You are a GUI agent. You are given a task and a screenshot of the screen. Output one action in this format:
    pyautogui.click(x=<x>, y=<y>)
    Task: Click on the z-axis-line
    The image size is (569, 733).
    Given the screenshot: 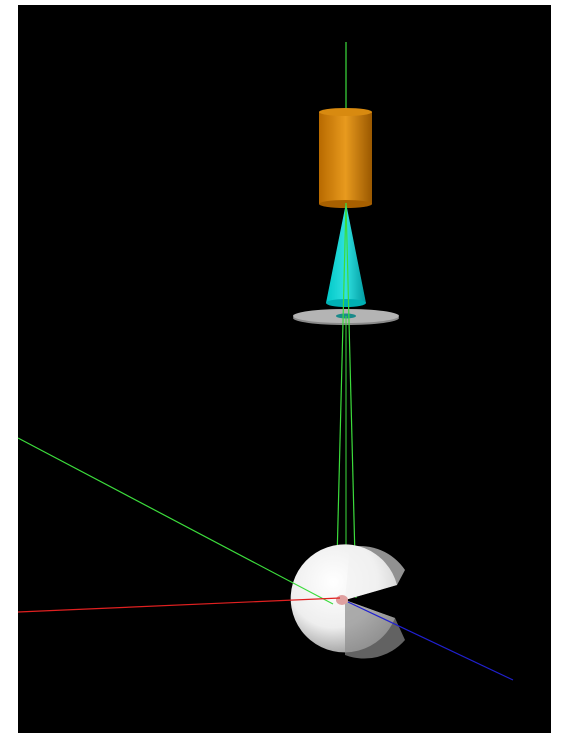 What is the action you would take?
    pyautogui.click(x=430, y=641)
    